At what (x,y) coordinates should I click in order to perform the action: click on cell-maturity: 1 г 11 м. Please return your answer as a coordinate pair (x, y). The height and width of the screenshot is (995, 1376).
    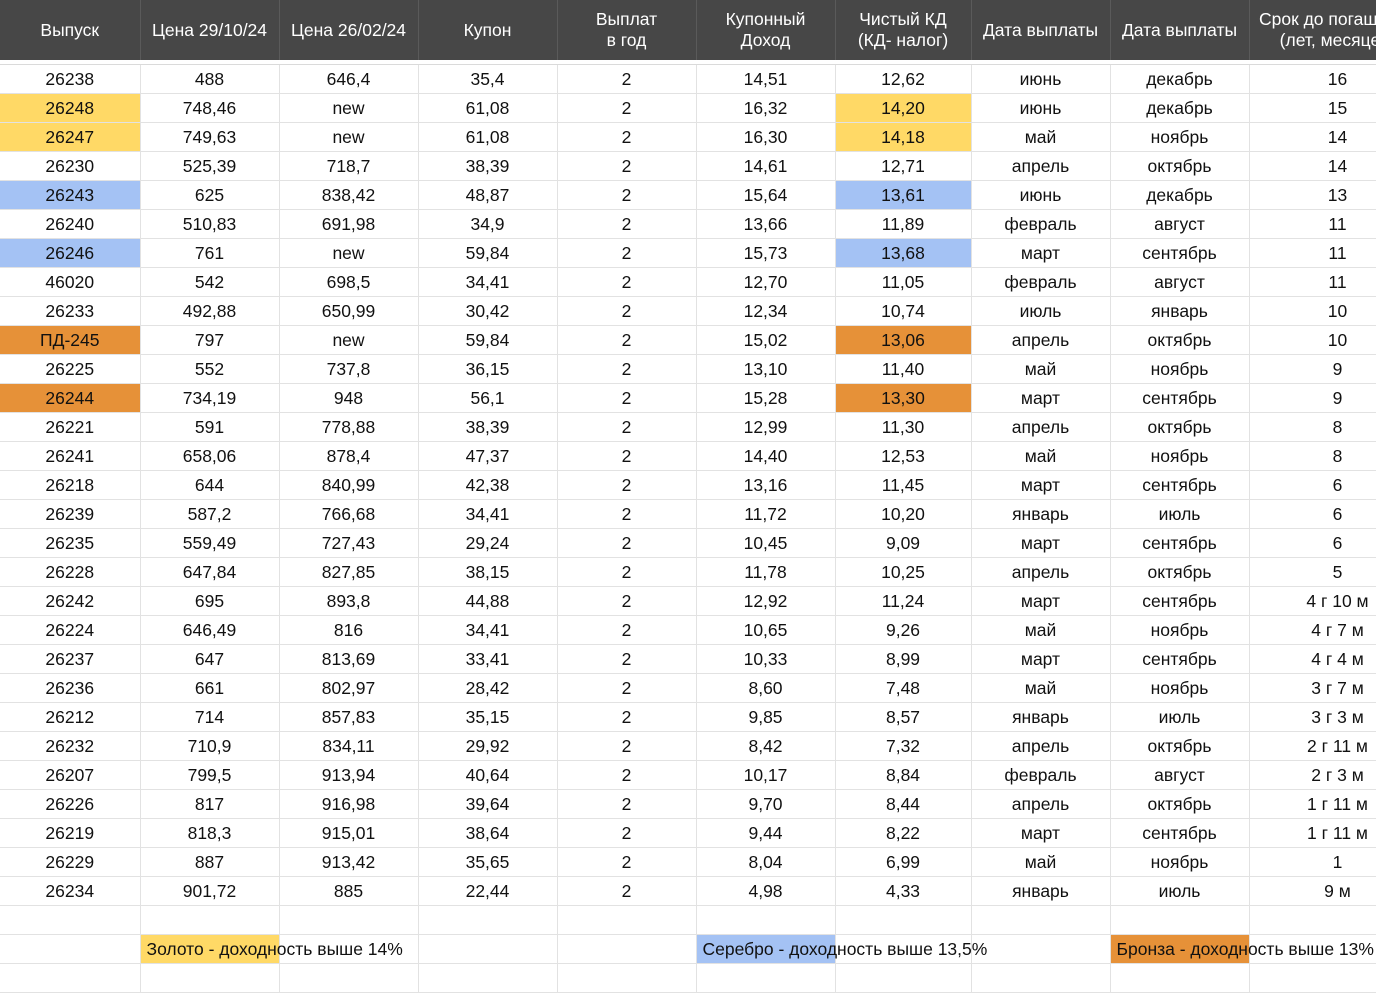
    Looking at the image, I should click on (1312, 804).